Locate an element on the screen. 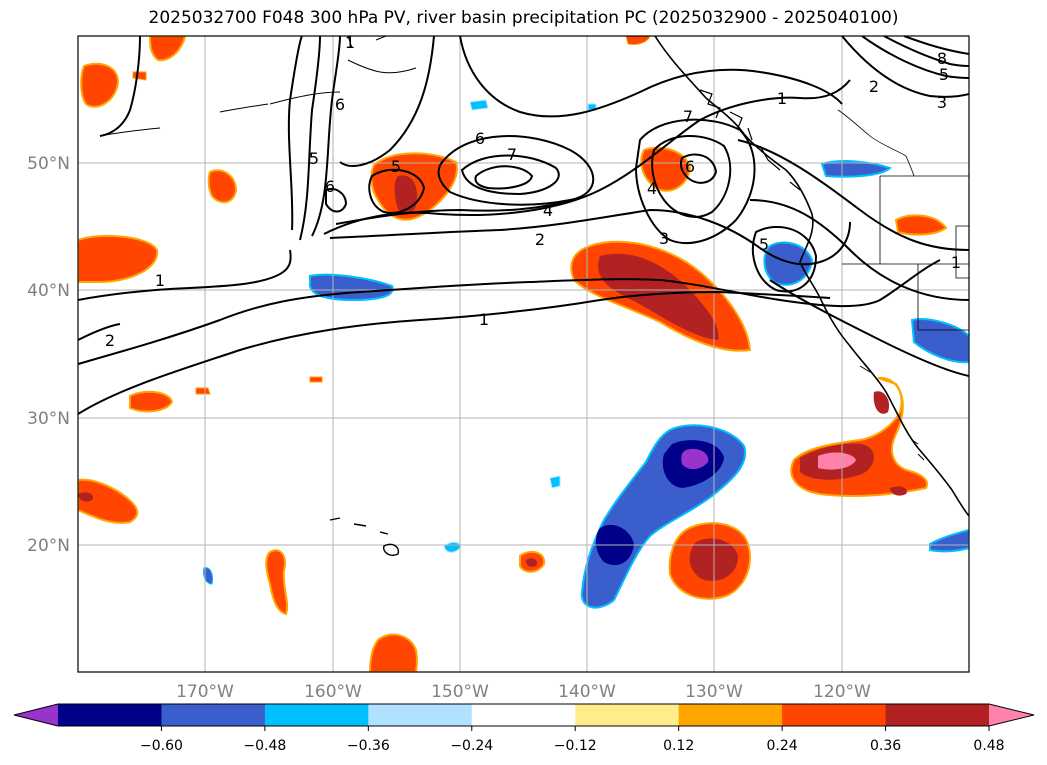 This screenshot has height=765, width=1047. lat-label: 20°N is located at coordinates (48, 546).